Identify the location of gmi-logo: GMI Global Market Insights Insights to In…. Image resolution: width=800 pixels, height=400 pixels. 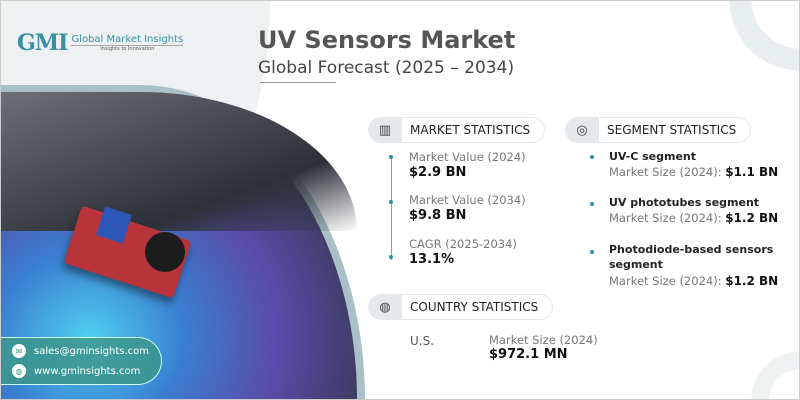
(100, 43).